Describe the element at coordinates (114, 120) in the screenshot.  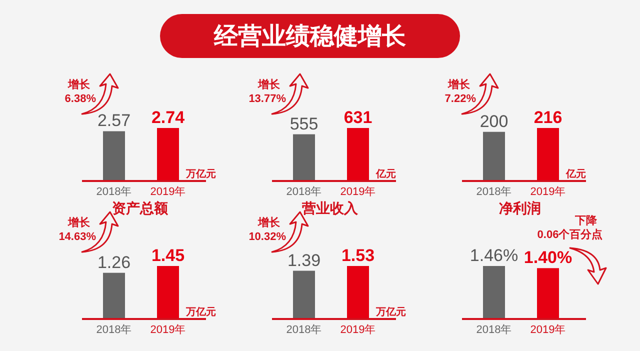
I see `data-label: 2.57` at that location.